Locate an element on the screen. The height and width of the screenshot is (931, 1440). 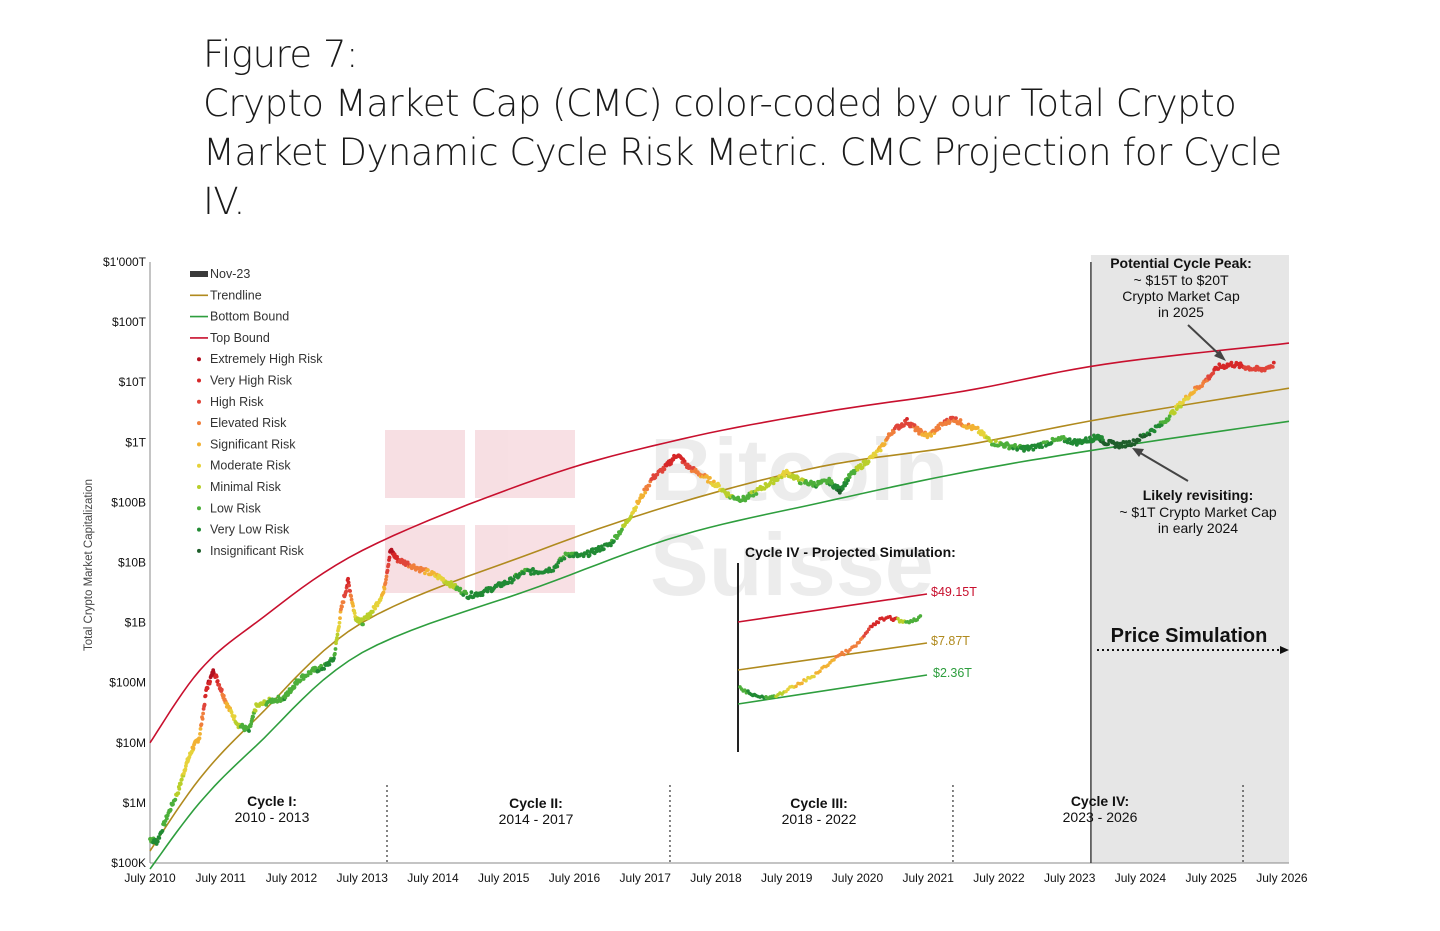
peak-arrow is located at coordinates (1205, 341).